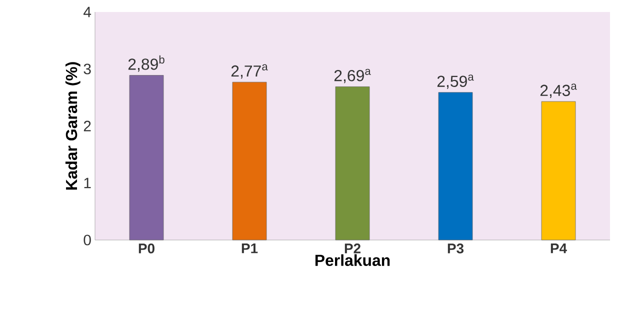 Image resolution: width=626 pixels, height=334 pixels. What do you see at coordinates (352, 249) in the screenshot?
I see `x-tick-label: P2` at bounding box center [352, 249].